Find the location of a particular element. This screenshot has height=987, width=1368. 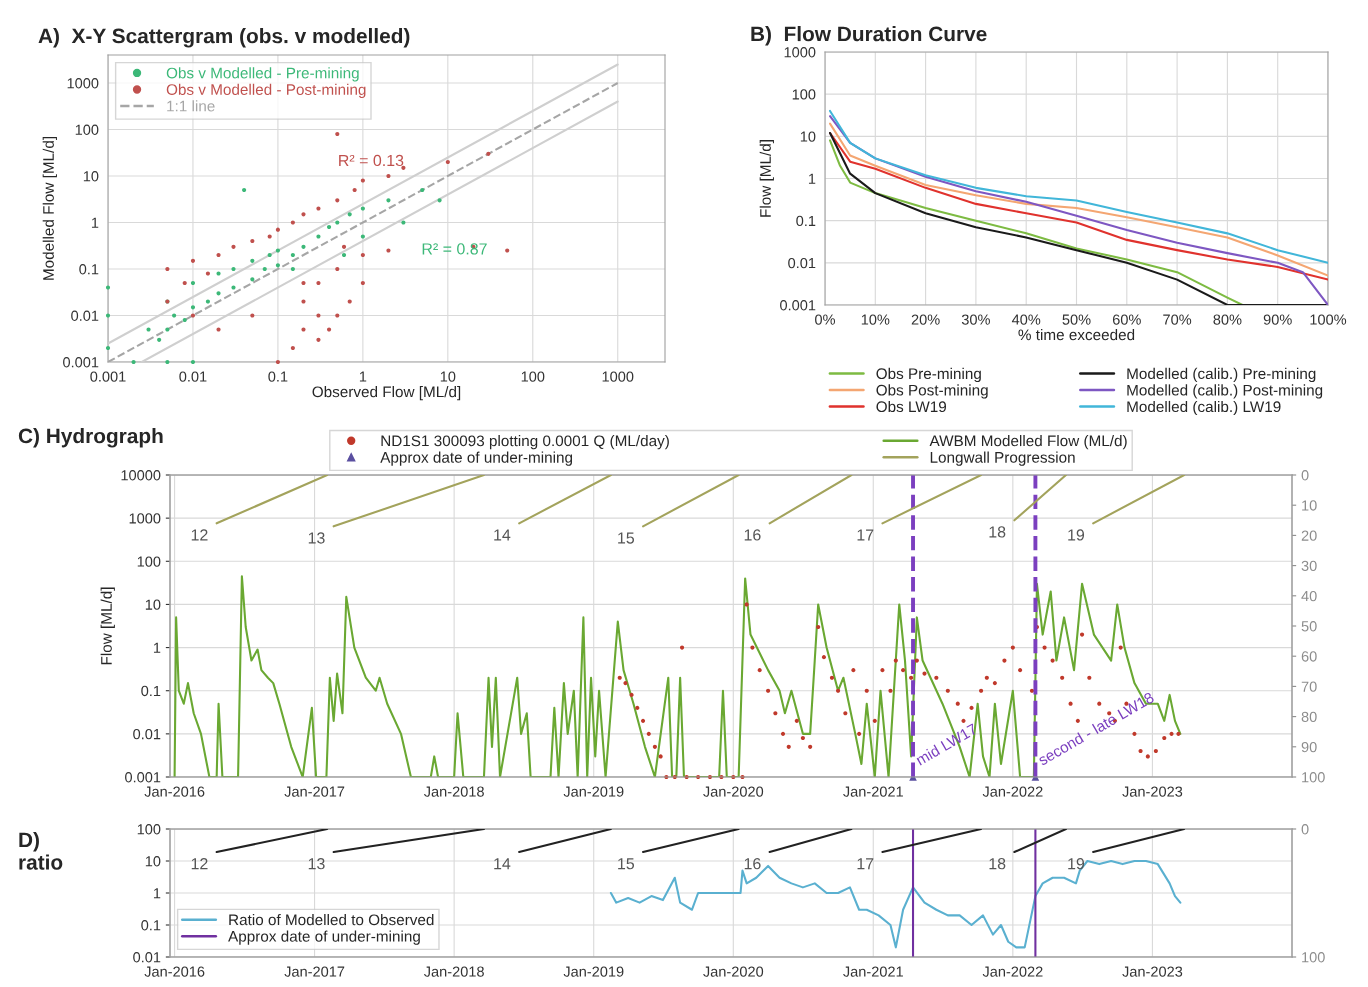

chart-title: B) Flow Duration Curve is located at coordinates (869, 36).